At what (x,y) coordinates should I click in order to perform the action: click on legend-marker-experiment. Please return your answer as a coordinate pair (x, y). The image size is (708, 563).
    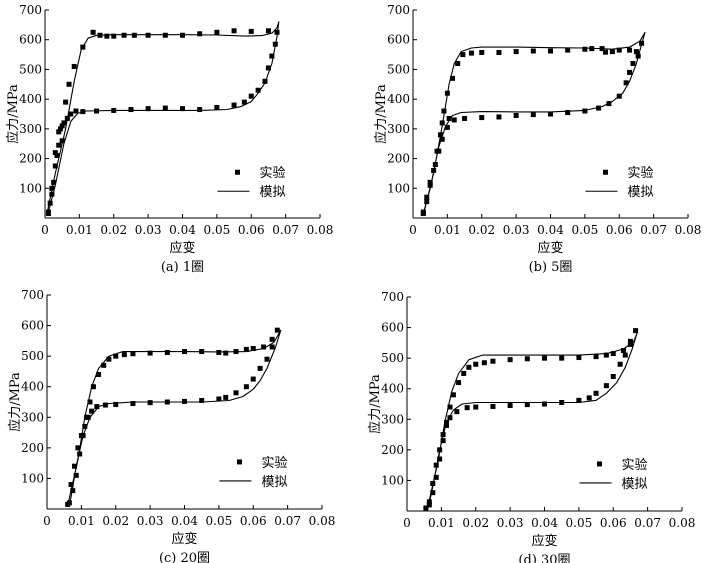
    Looking at the image, I should click on (605, 172).